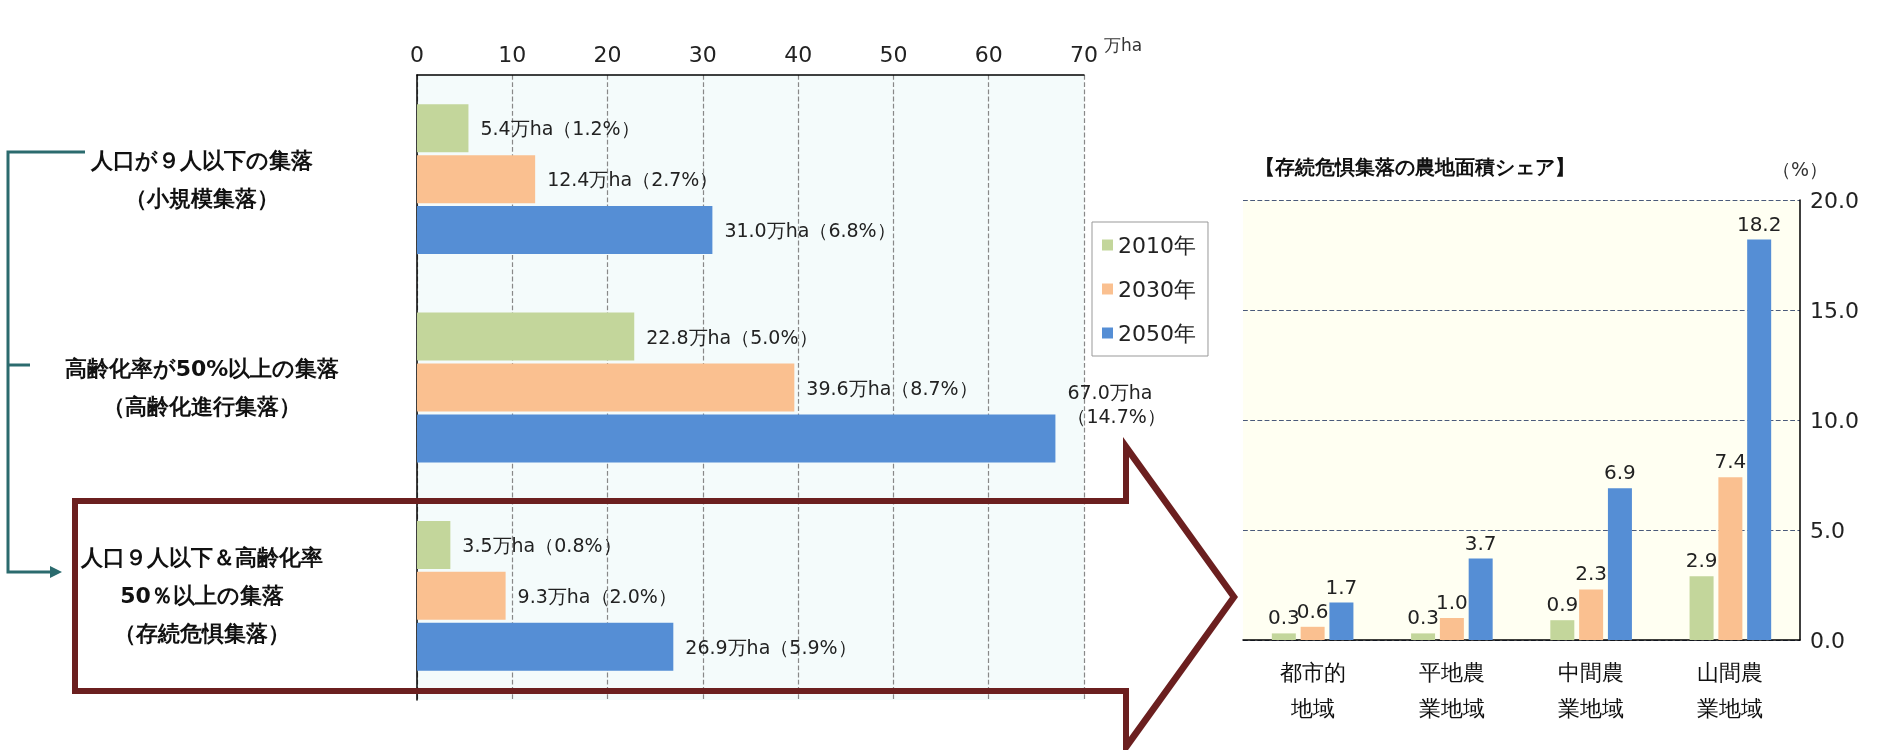  Describe the element at coordinates (988, 54) in the screenshot. I see `x-tick-label: 60` at that location.